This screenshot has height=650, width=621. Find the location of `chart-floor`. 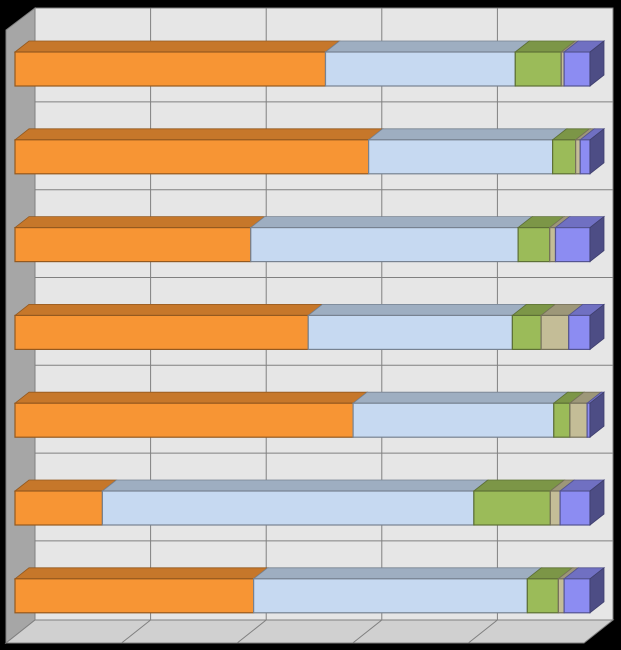

chart-floor is located at coordinates (309, 631).